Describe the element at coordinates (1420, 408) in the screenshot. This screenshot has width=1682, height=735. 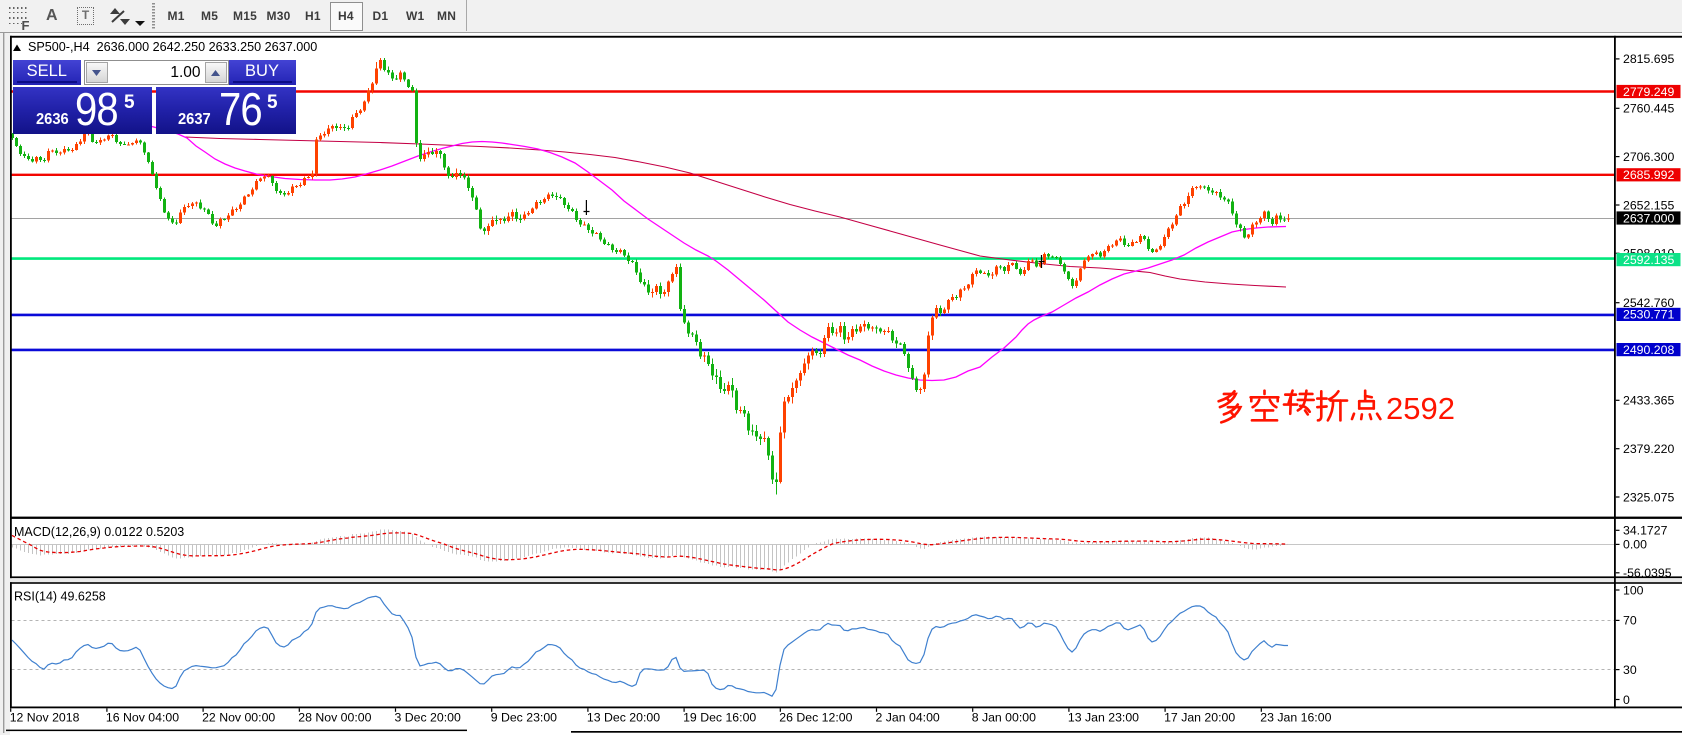
I see `svg-text: 2592` at that location.